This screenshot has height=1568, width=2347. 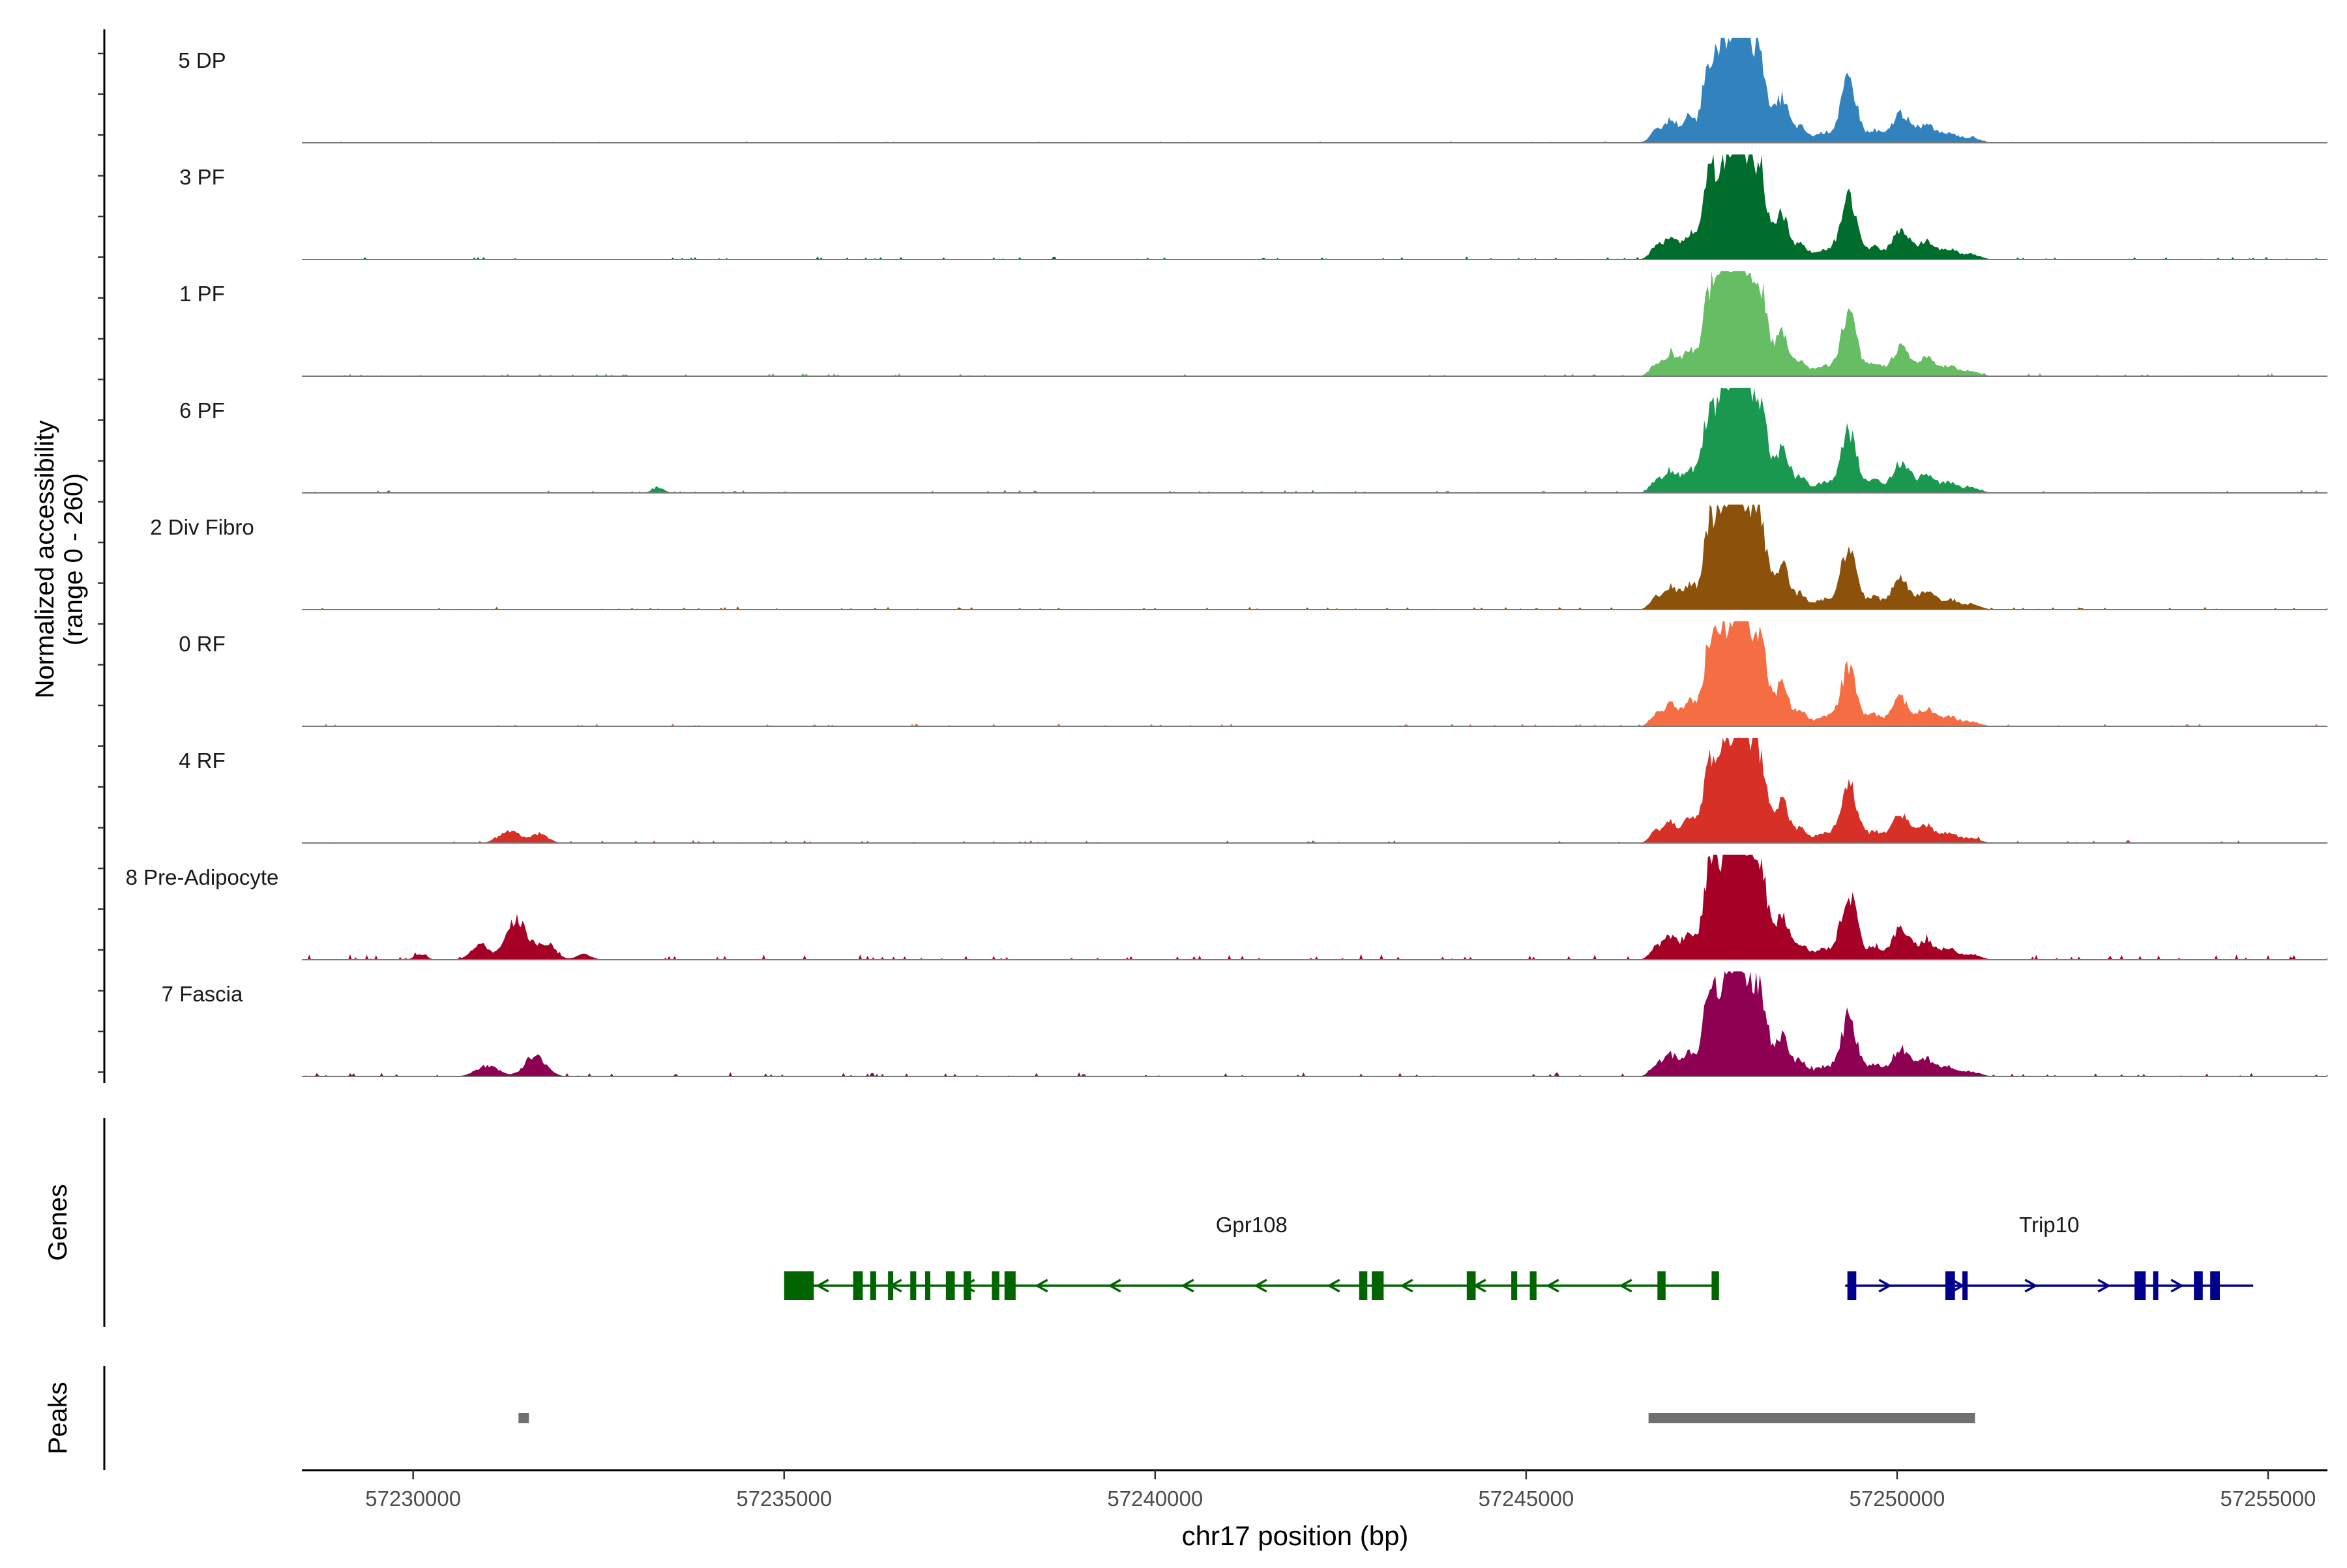 What do you see at coordinates (202, 60) in the screenshot?
I see `track-label: 5 DP` at bounding box center [202, 60].